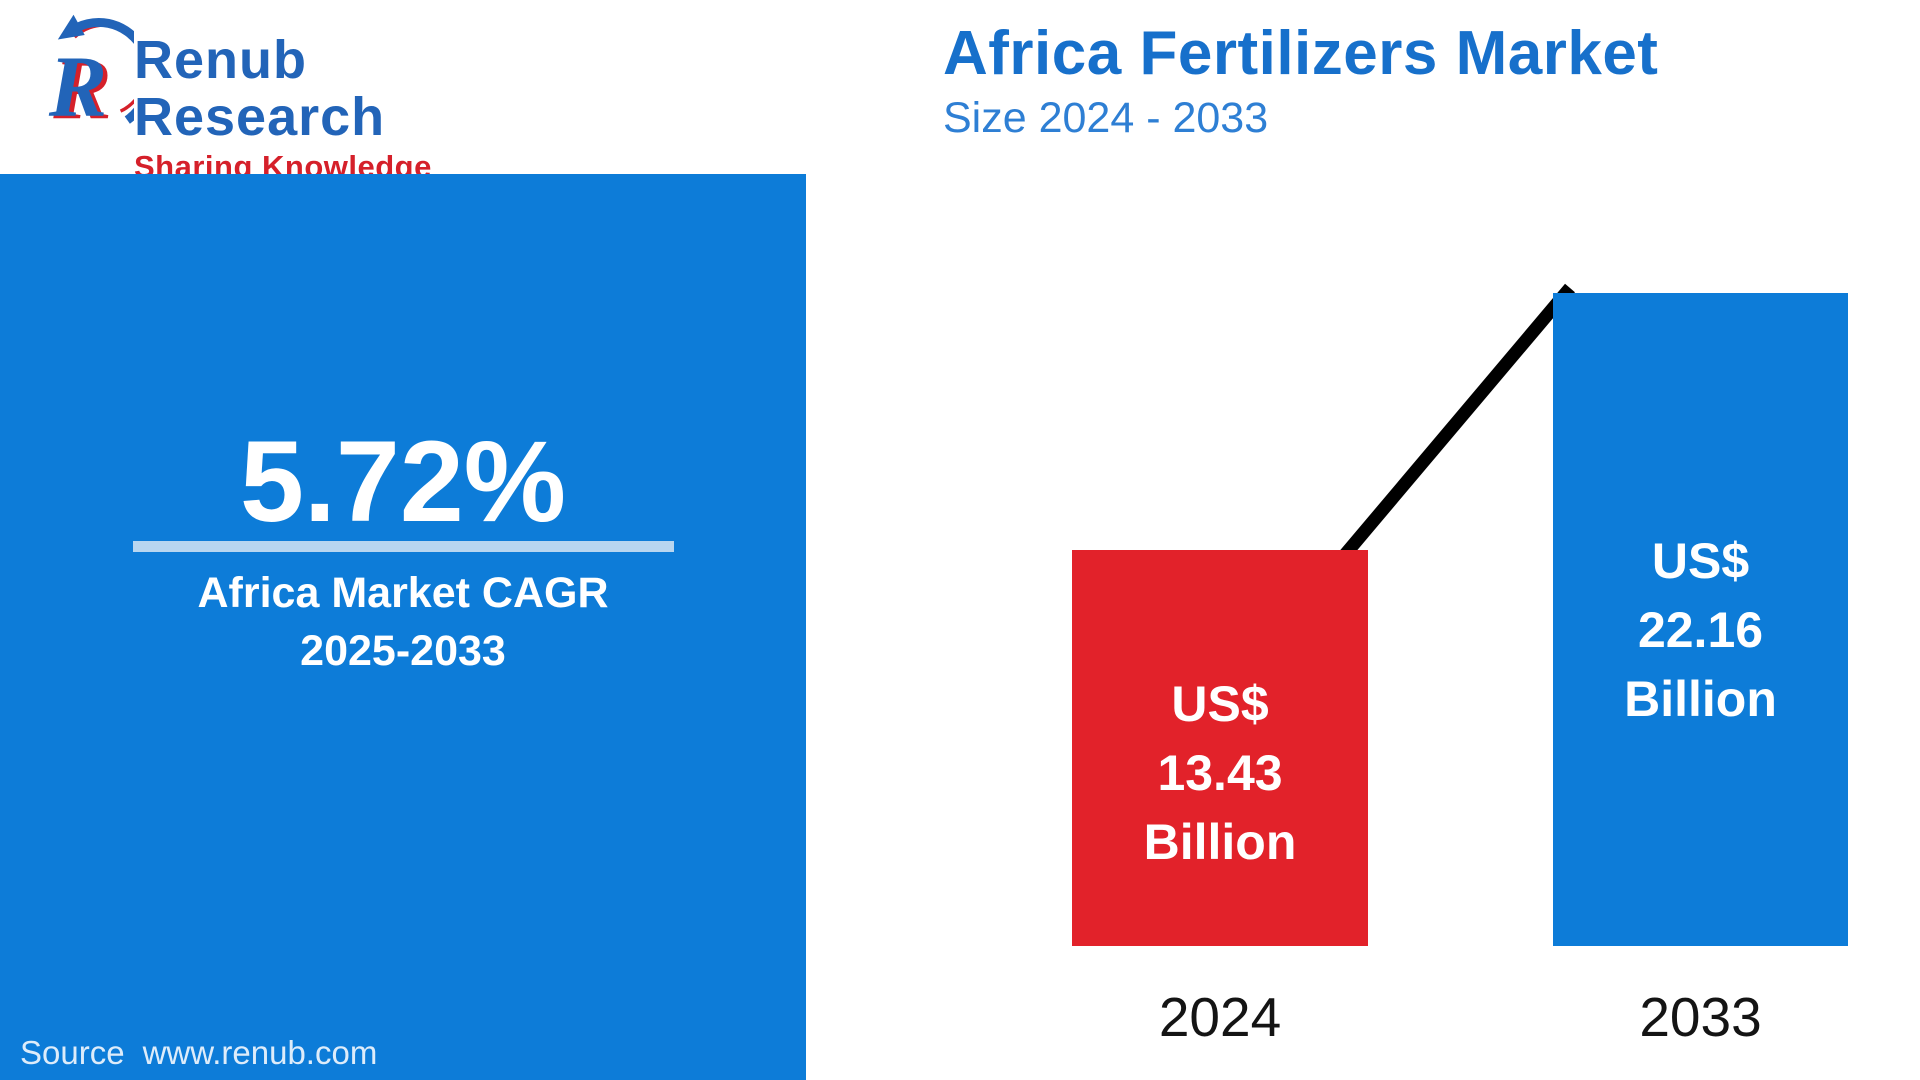 This screenshot has height=1080, width=1920. What do you see at coordinates (1220, 842) in the screenshot?
I see `bar-2024-label-unit: Billion` at bounding box center [1220, 842].